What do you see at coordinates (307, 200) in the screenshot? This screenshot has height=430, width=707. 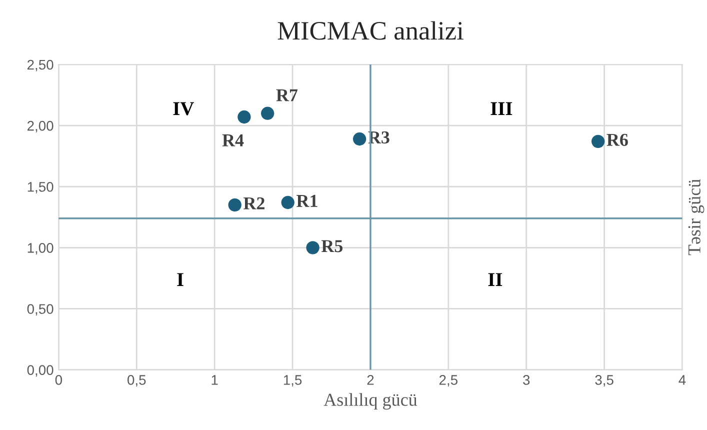 I see `series-label: R1` at bounding box center [307, 200].